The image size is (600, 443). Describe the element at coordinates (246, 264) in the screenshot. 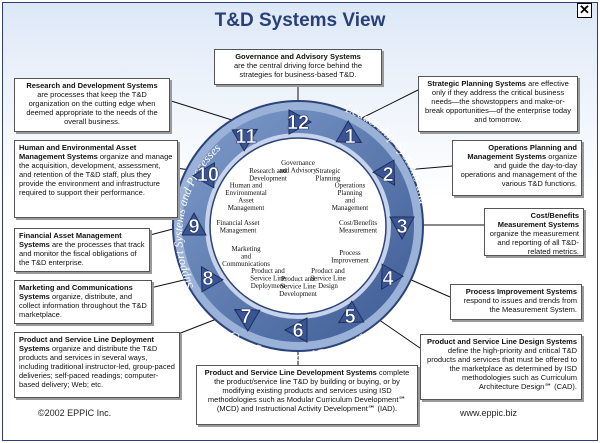

I see `inner-label-line: Communications` at that location.